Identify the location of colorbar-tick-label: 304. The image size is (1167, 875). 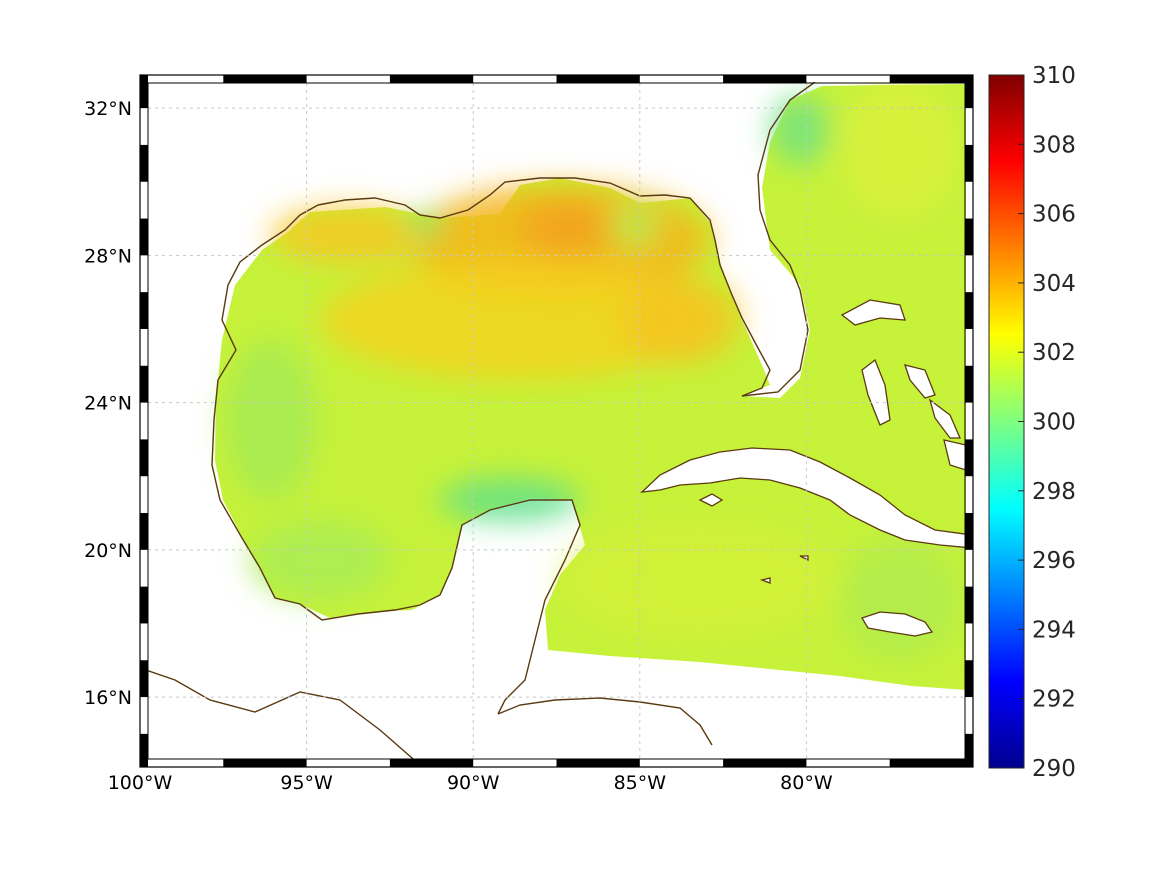
(1054, 284).